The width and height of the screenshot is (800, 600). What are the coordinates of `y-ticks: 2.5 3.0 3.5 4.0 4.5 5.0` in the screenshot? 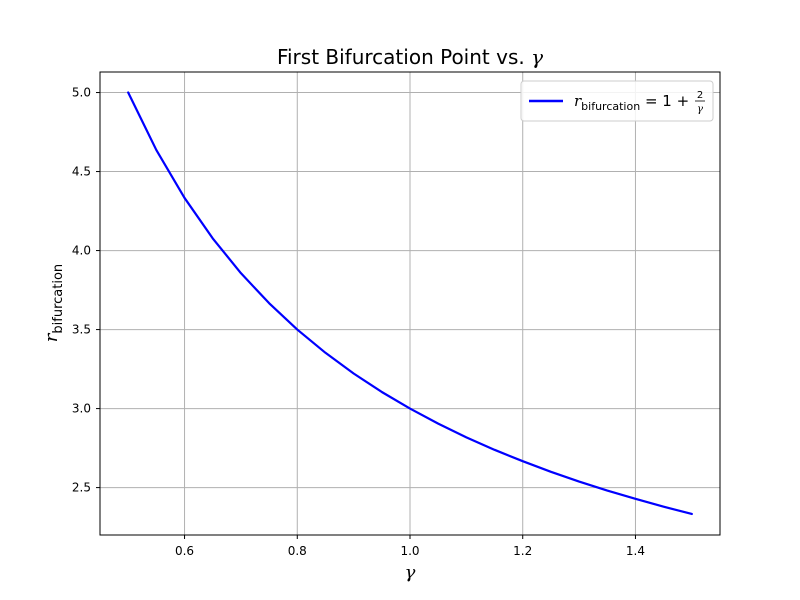 It's located at (86, 290).